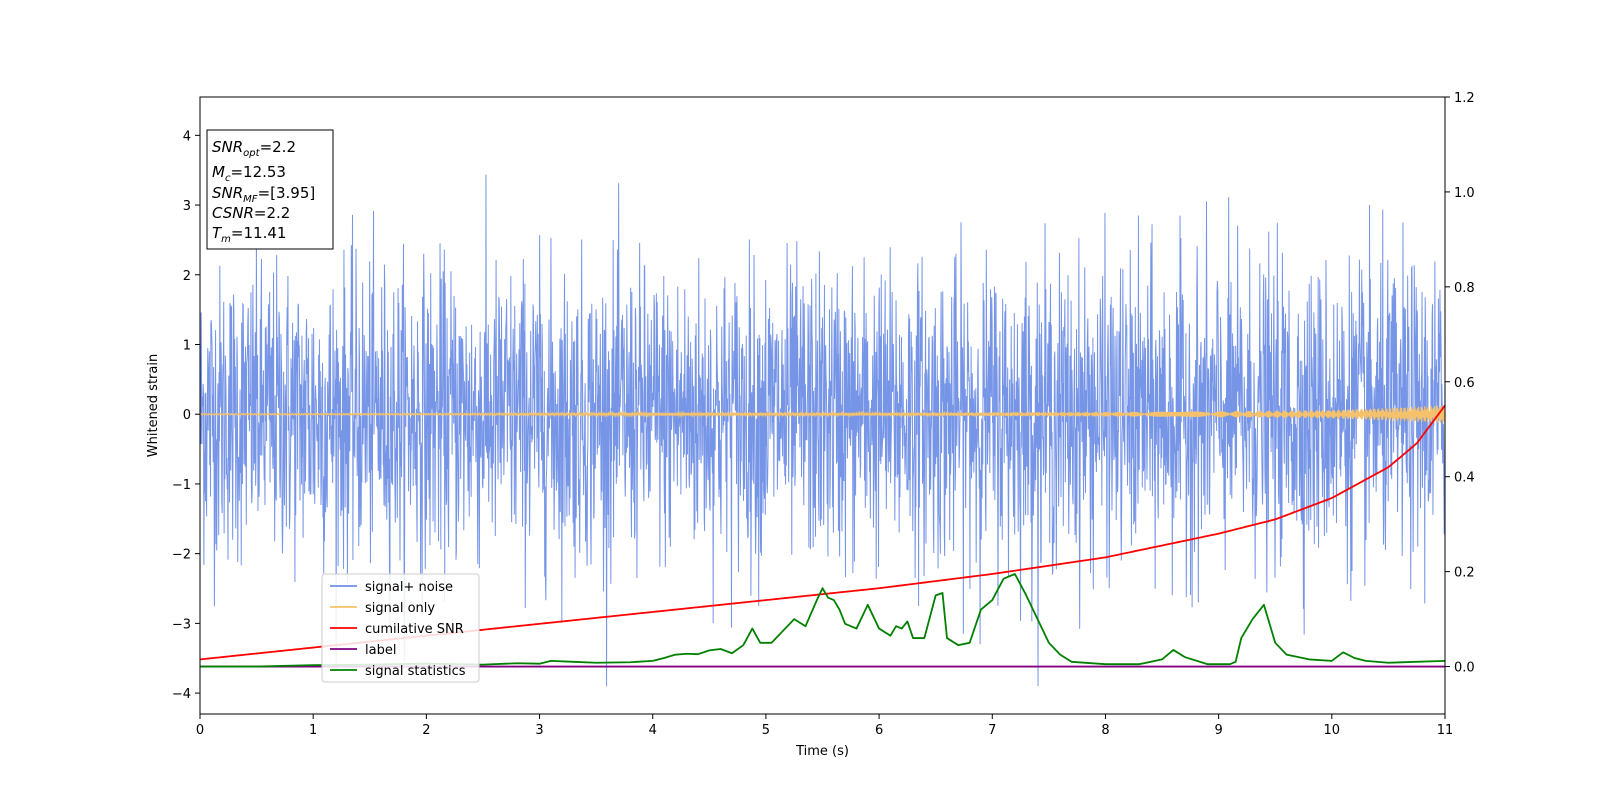 The image size is (1600, 800). I want to click on signal-only-line, so click(822, 414).